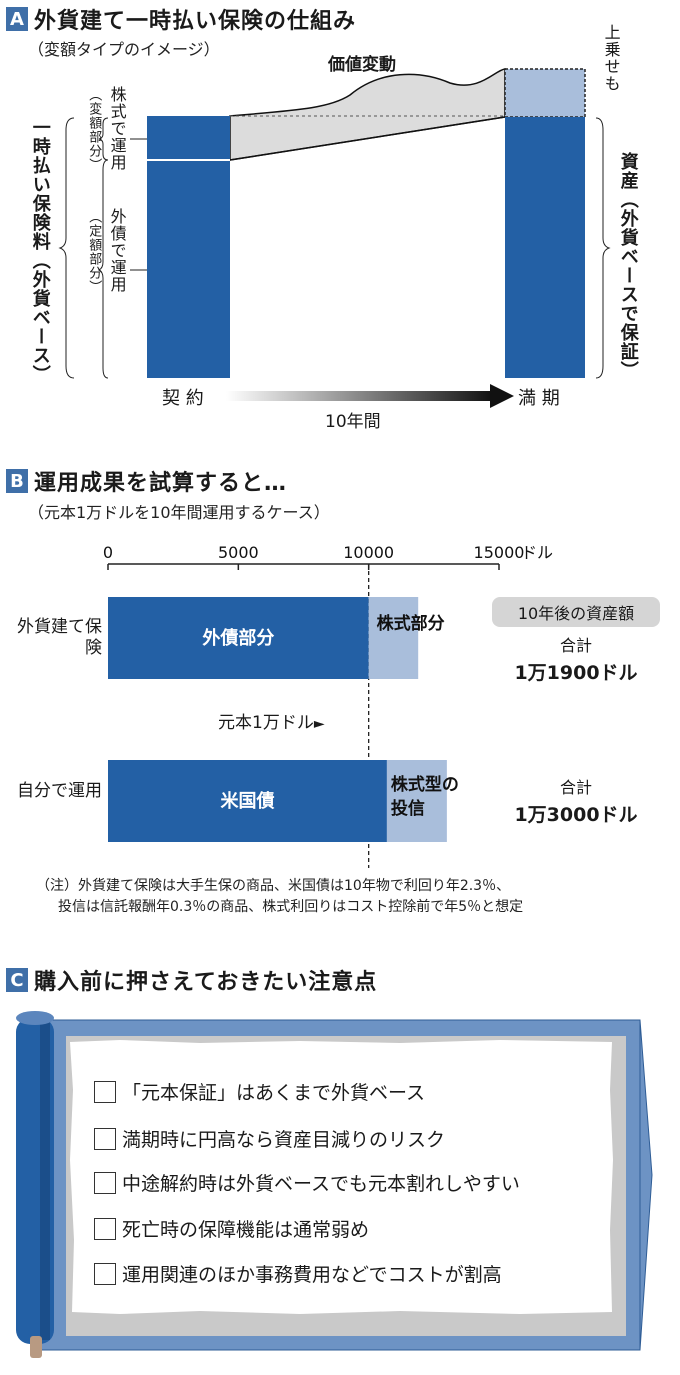  I want to click on stock-label: 株式で運用, so click(117, 128).